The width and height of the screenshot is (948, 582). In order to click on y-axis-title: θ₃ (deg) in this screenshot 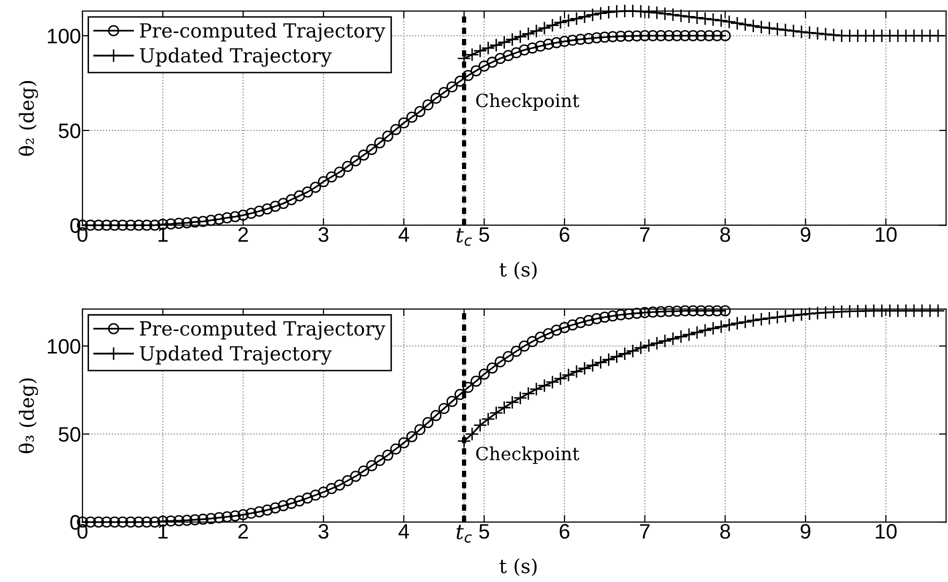, I will do `click(28, 416)`.